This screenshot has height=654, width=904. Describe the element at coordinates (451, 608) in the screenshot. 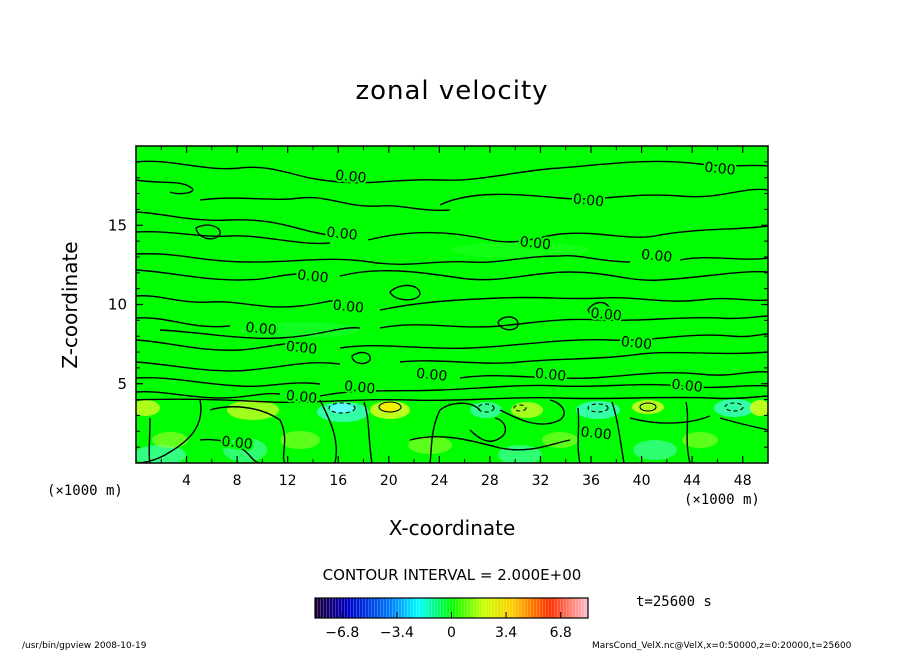

I see `colorbar-stripes` at that location.